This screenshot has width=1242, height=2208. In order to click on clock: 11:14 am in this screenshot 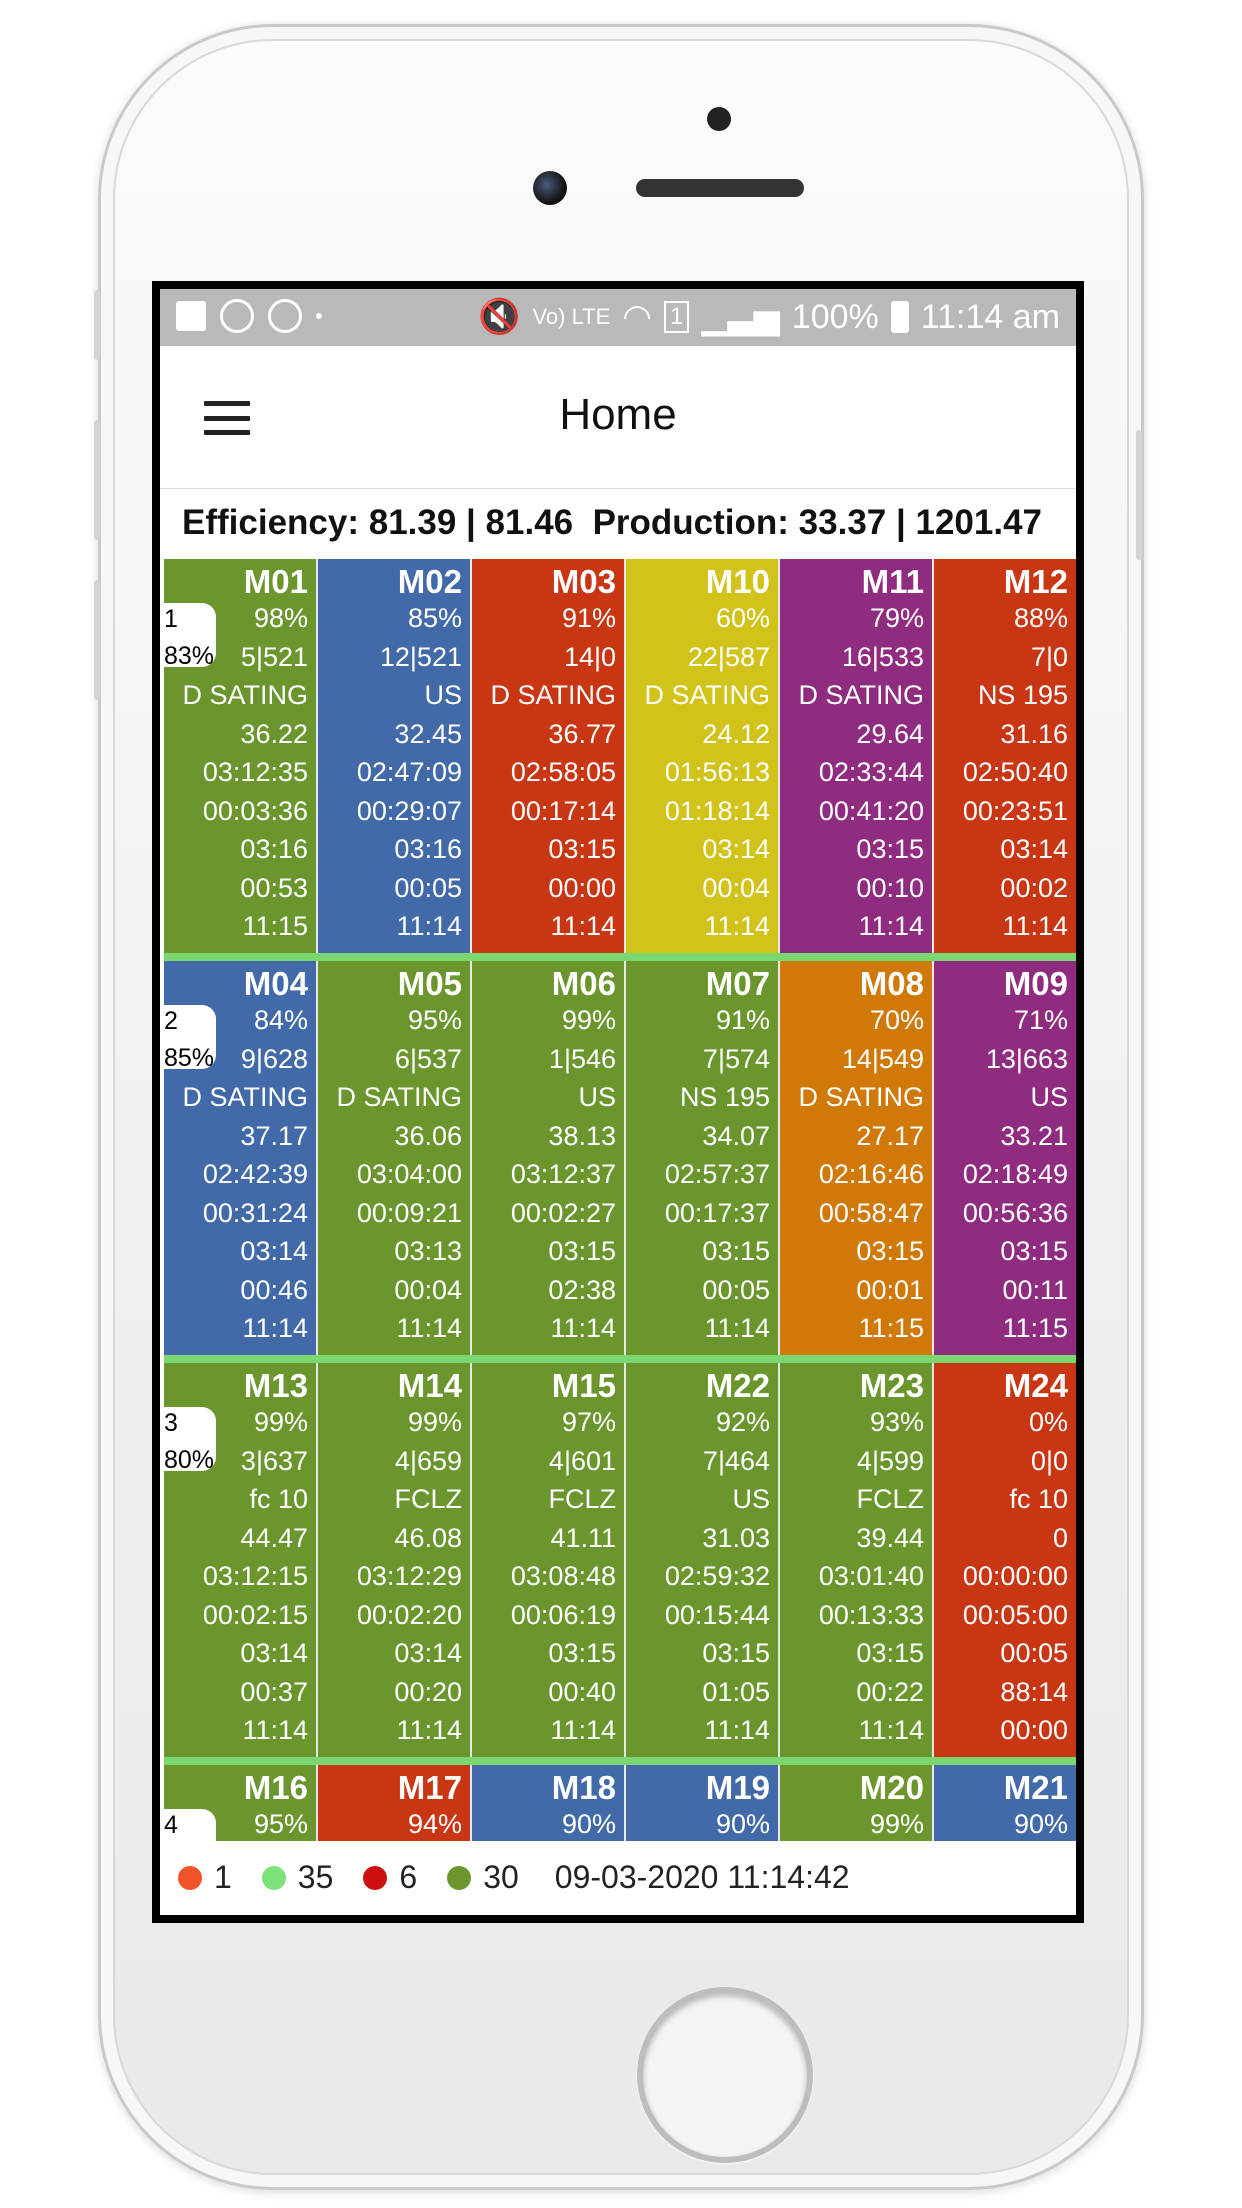, I will do `click(990, 316)`.